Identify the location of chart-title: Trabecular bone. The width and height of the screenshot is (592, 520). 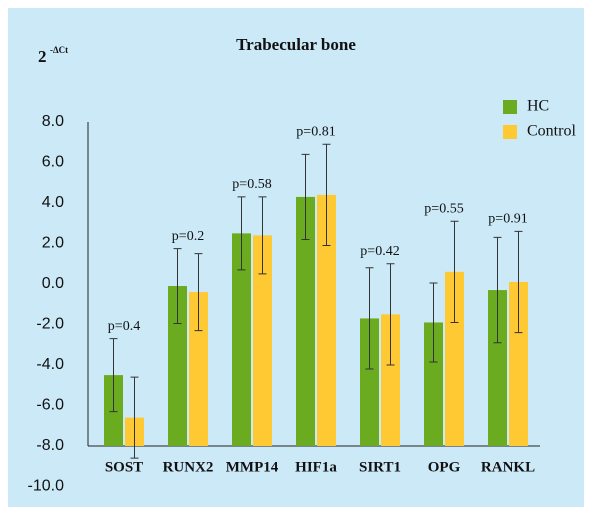
(296, 44).